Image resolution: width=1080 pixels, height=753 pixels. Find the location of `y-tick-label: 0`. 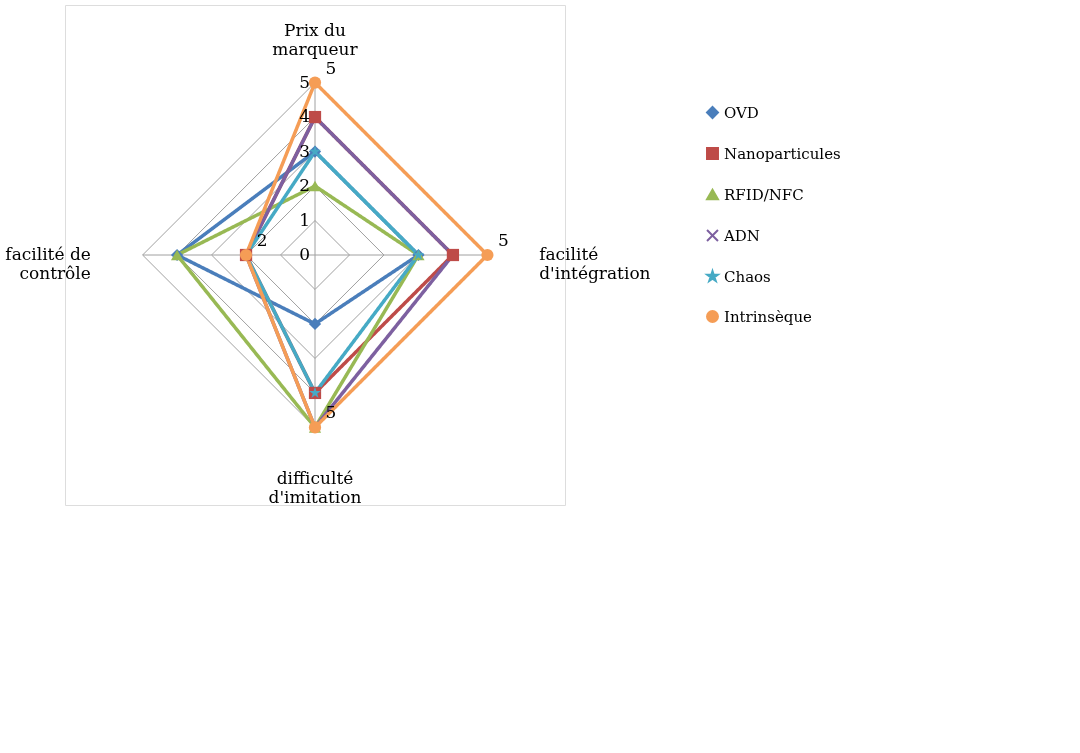

y-tick-label: 0 is located at coordinates (304, 254).